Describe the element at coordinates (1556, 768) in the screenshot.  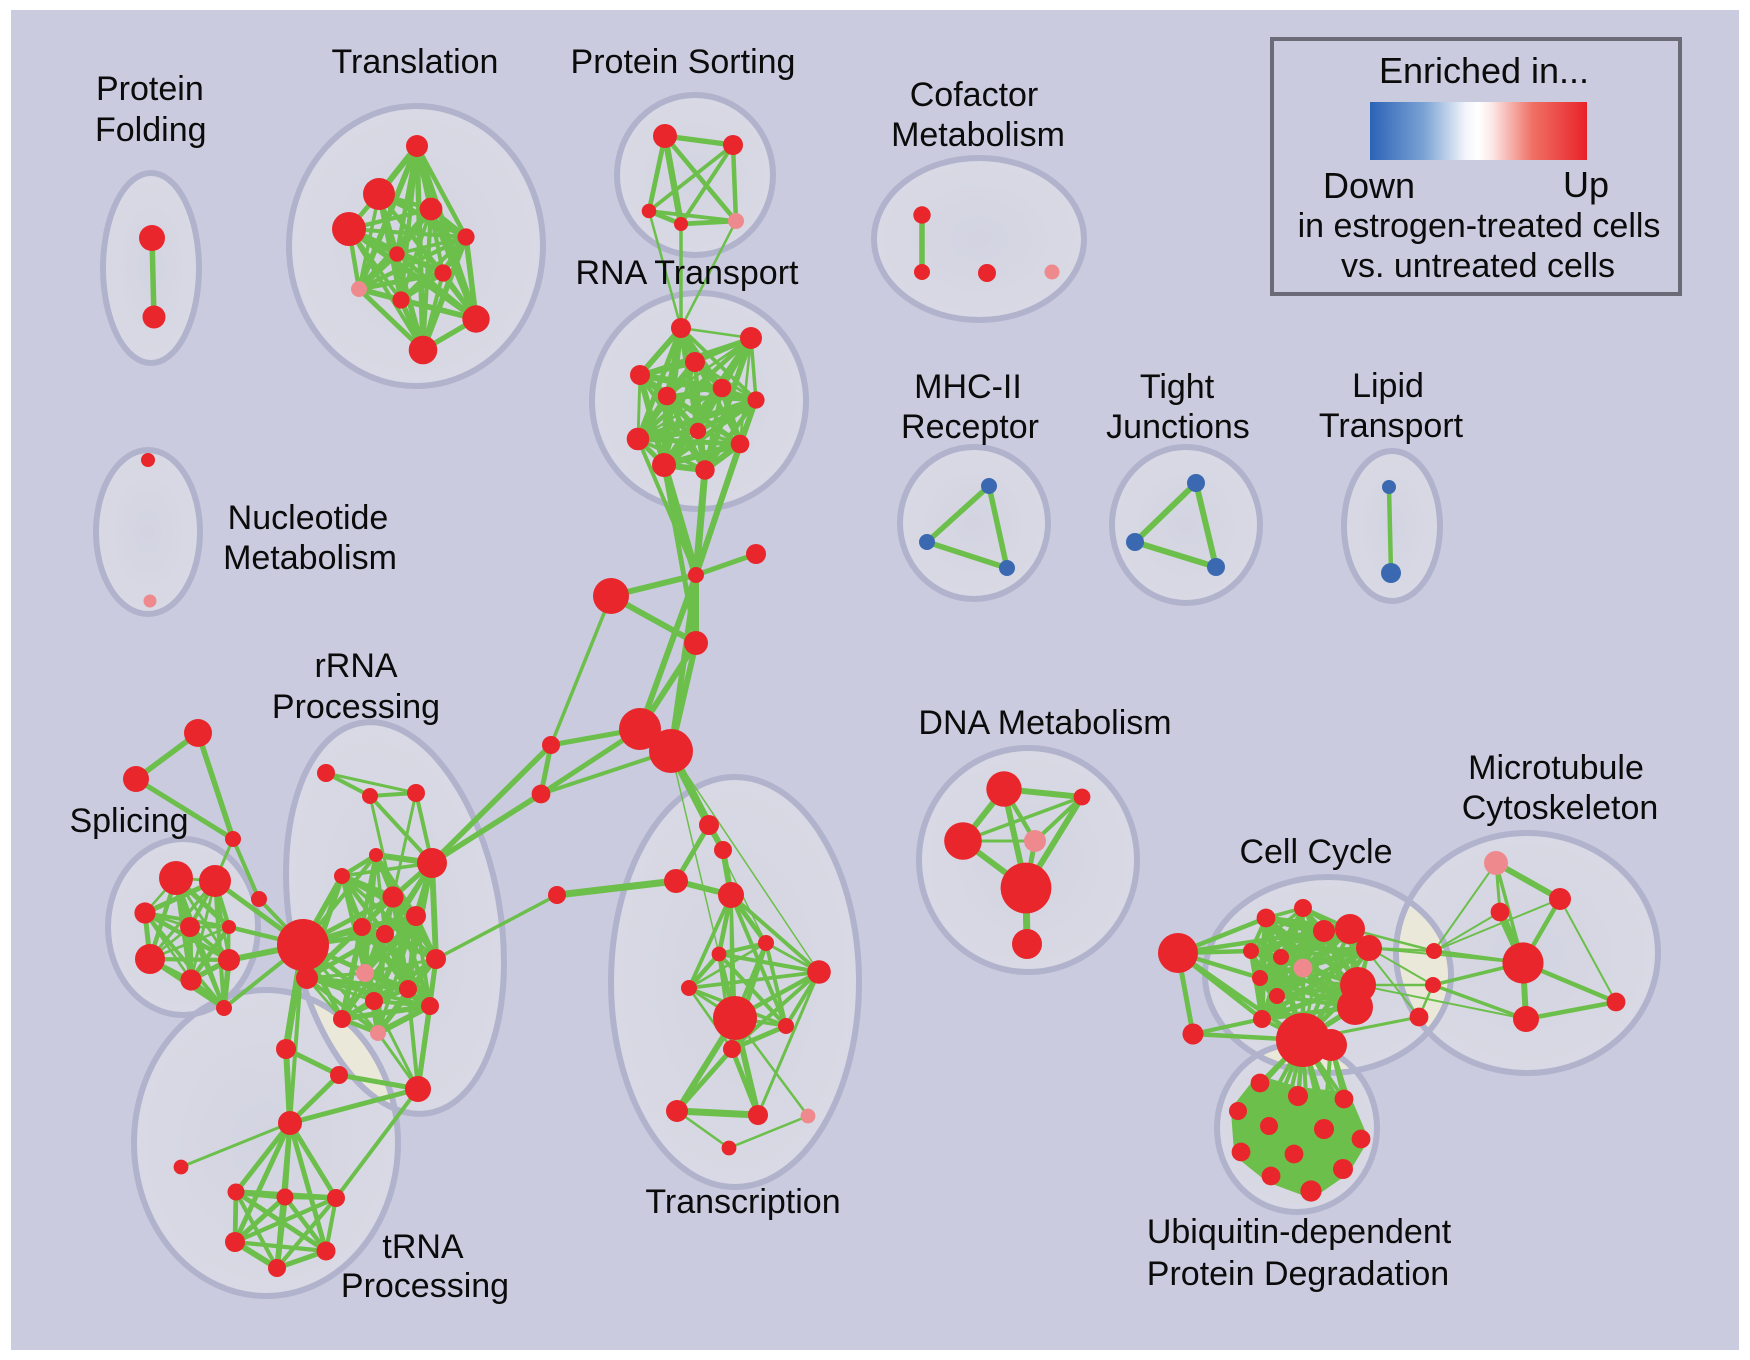
I see `svg-text: Microtubule` at that location.